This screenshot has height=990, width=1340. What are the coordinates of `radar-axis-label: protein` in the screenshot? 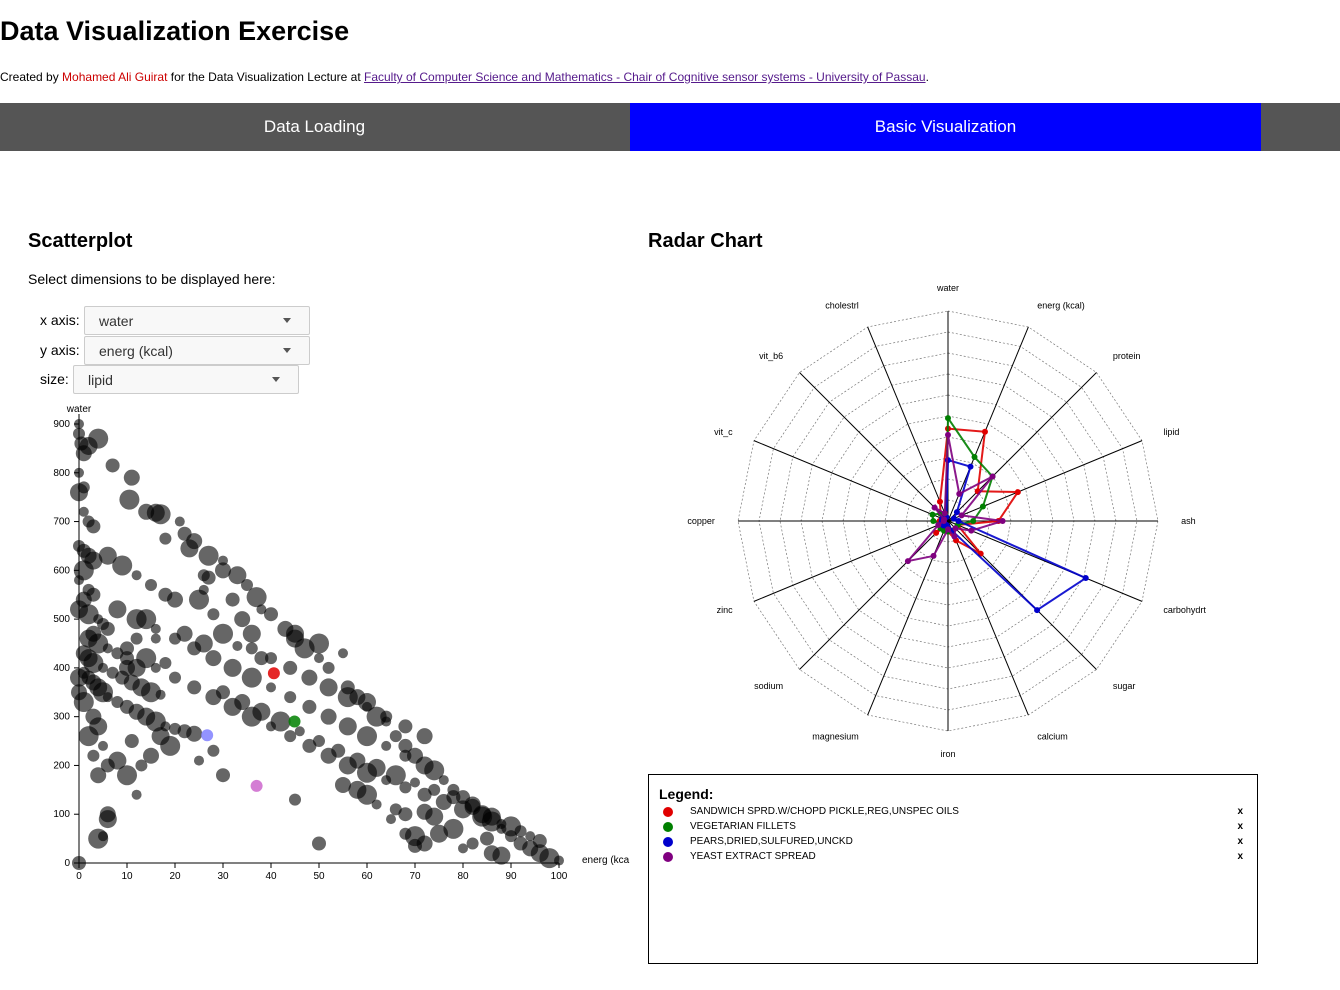 It's located at (1127, 356).